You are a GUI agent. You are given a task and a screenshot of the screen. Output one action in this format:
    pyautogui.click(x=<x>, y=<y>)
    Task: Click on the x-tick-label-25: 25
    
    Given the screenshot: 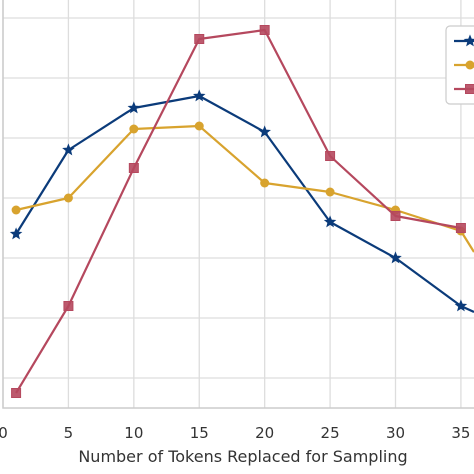 What is the action you would take?
    pyautogui.click(x=330, y=433)
    